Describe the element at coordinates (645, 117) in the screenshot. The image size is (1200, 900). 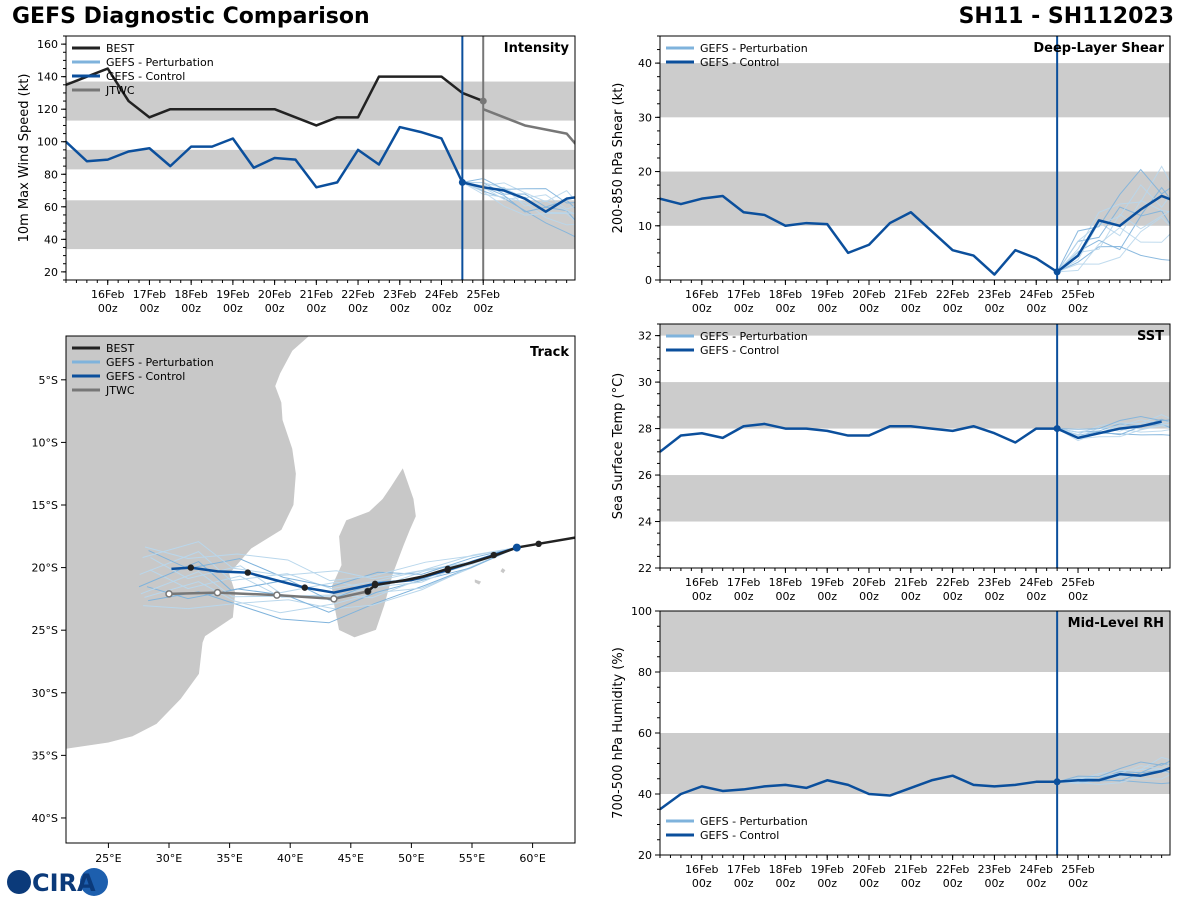
I see `shear-ytick-label: 30` at that location.